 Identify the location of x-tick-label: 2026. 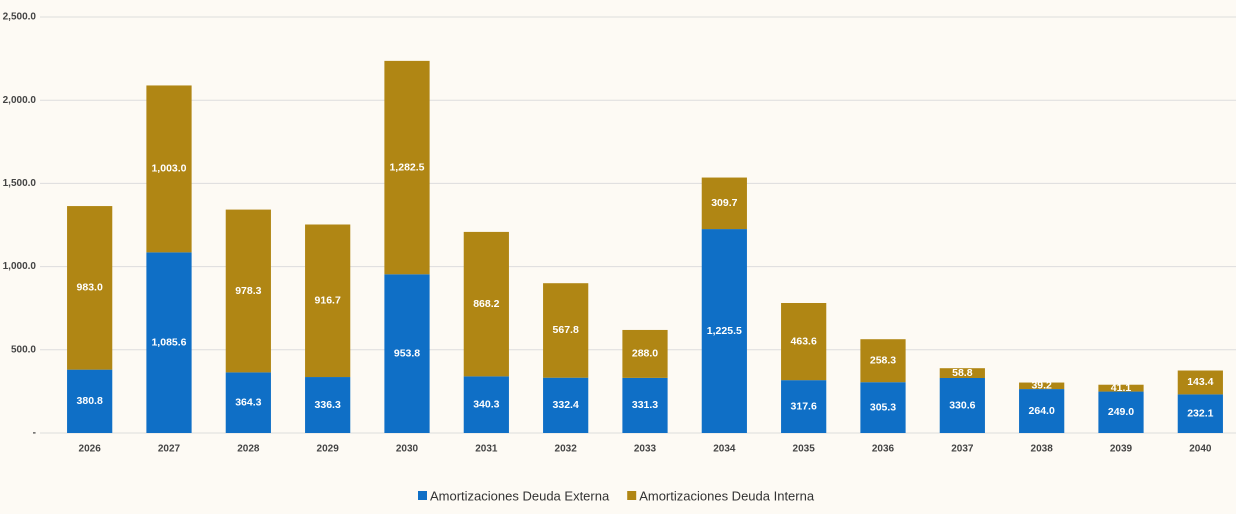
(90, 449).